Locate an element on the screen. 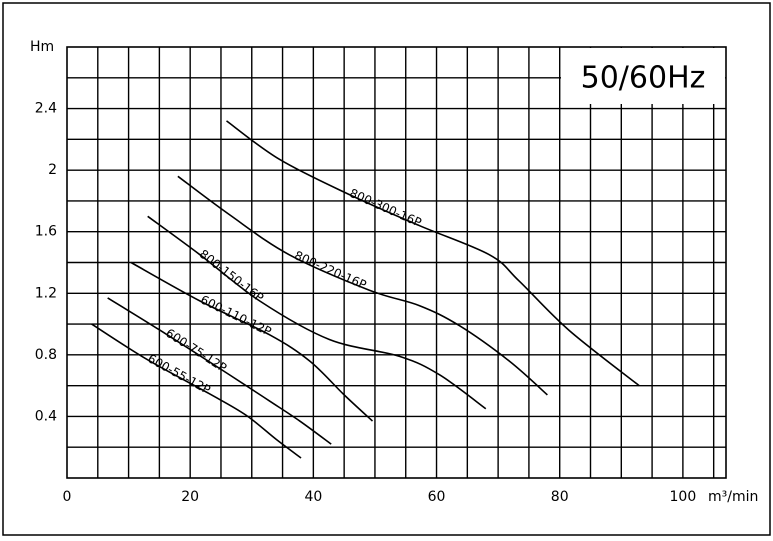  x-axis-label: m³/min is located at coordinates (733, 497).